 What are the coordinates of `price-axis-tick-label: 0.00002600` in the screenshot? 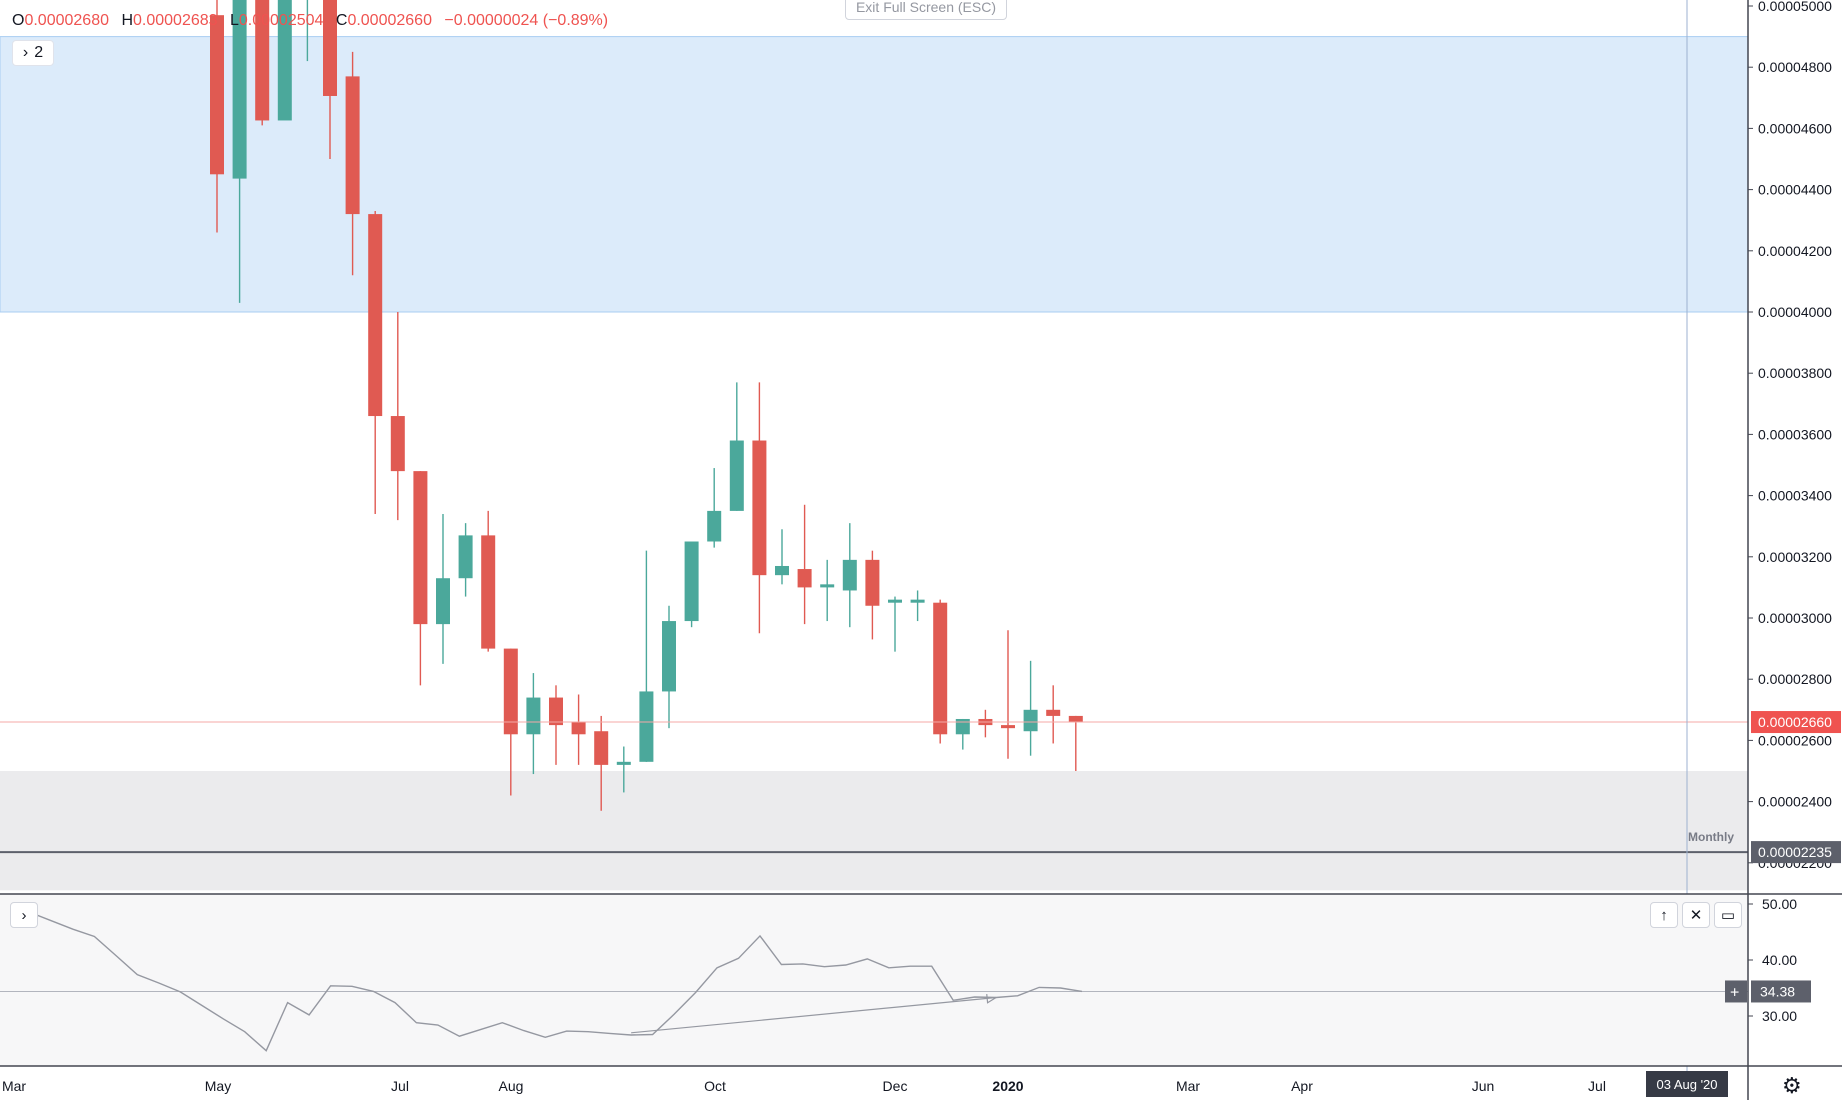 It's located at (1795, 740).